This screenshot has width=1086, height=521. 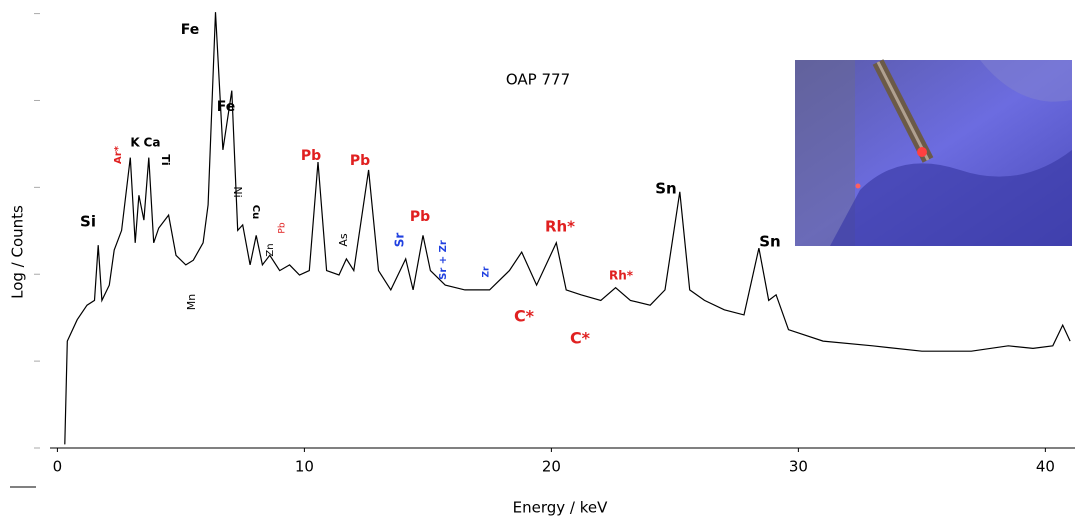 I want to click on annotation: Mn, so click(x=191, y=302).